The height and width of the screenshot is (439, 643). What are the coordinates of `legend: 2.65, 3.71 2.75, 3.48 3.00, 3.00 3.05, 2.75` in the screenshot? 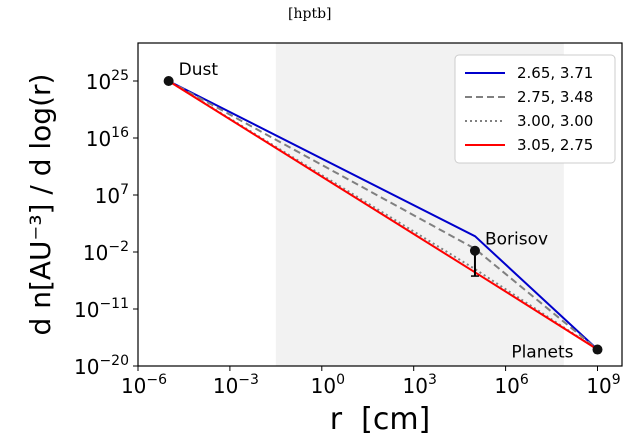 It's located at (535, 109).